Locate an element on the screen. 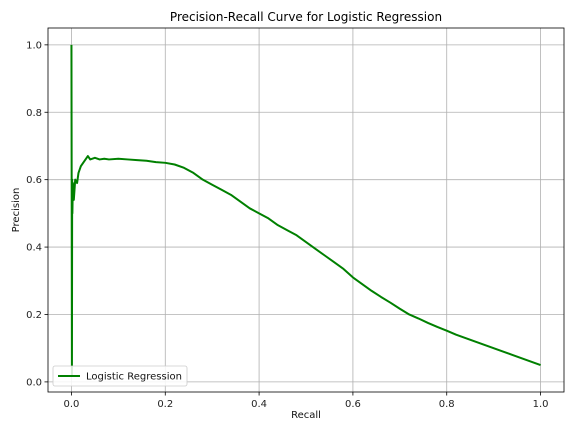 This screenshot has height=432, width=576. x-tick-label: 0.2 is located at coordinates (165, 404).